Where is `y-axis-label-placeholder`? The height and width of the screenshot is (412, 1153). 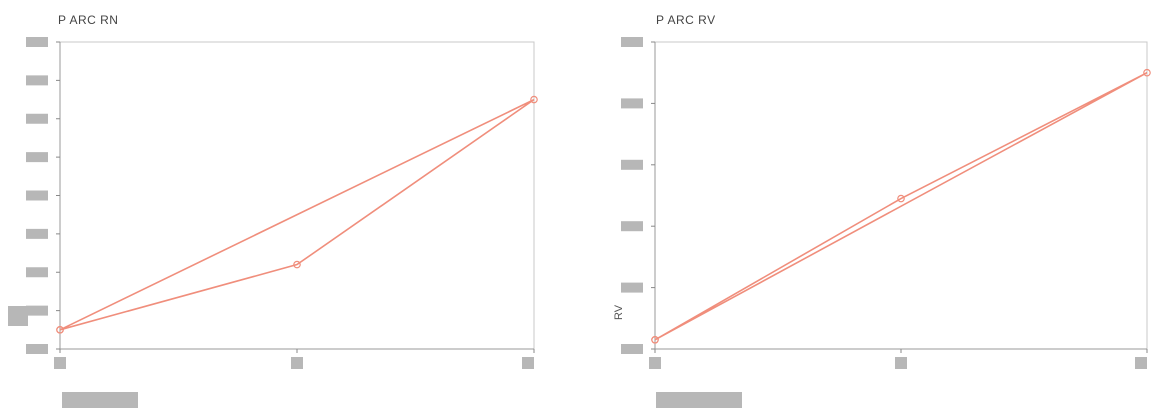 y-axis-label-placeholder is located at coordinates (18, 316).